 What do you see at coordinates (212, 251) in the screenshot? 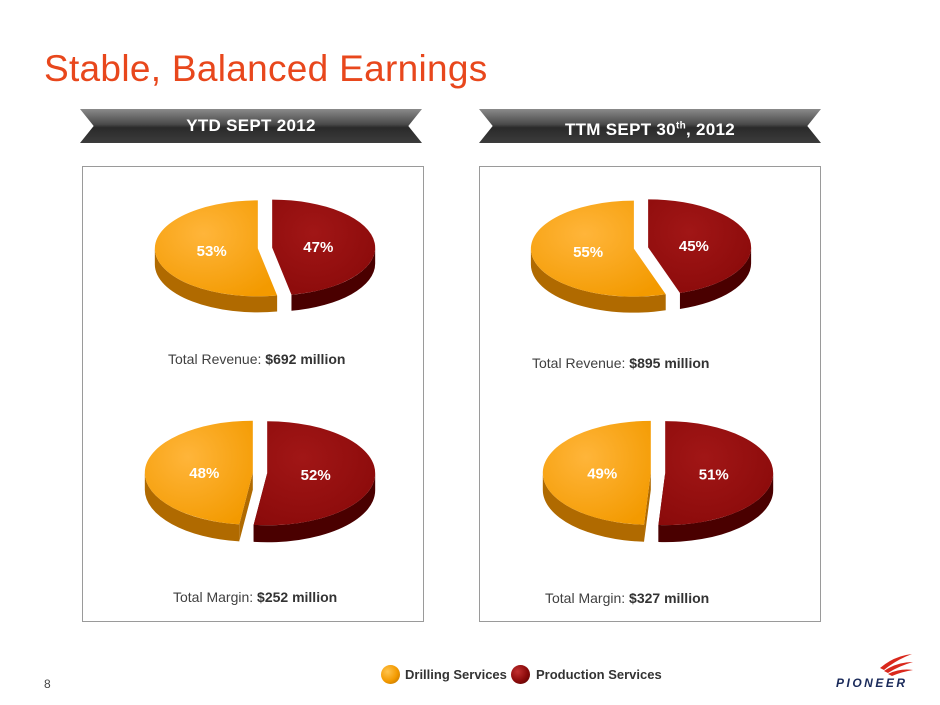
I see `drilling-slice-label: 53%` at bounding box center [212, 251].